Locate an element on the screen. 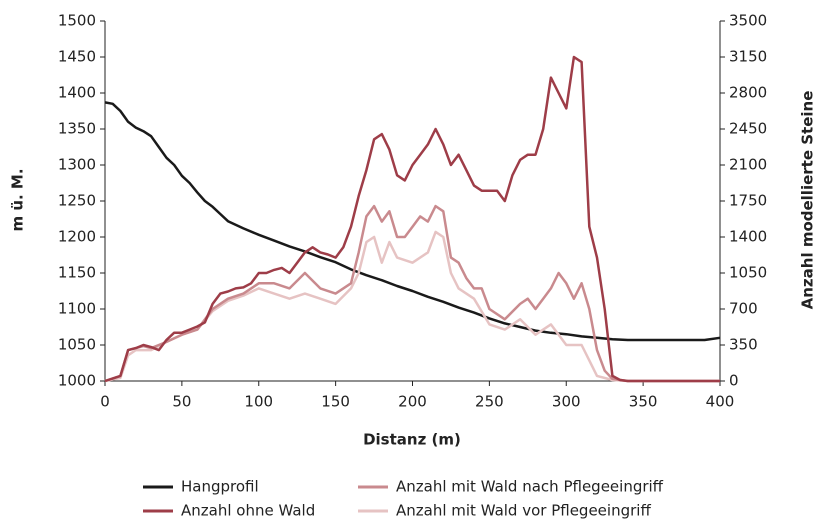 The height and width of the screenshot is (520, 824). y2-axis-title: Anzahl modellierte Steine is located at coordinates (808, 200).